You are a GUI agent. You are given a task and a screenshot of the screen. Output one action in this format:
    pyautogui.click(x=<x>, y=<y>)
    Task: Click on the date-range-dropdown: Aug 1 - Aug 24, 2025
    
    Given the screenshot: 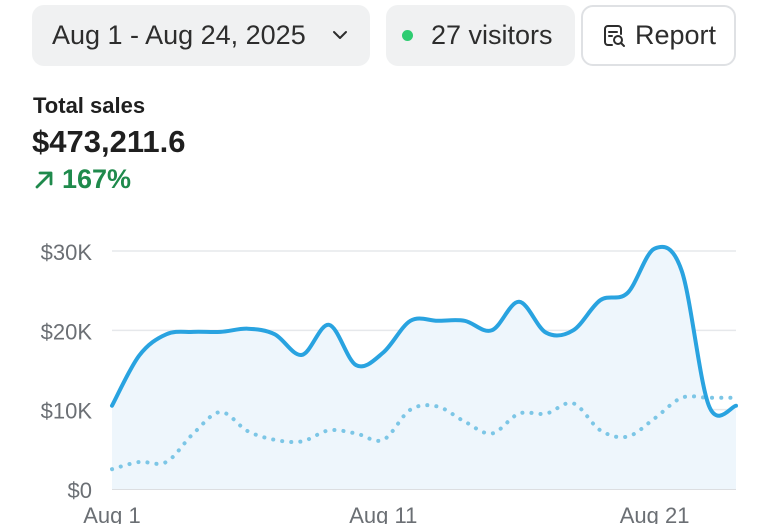 What is the action you would take?
    pyautogui.click(x=201, y=35)
    